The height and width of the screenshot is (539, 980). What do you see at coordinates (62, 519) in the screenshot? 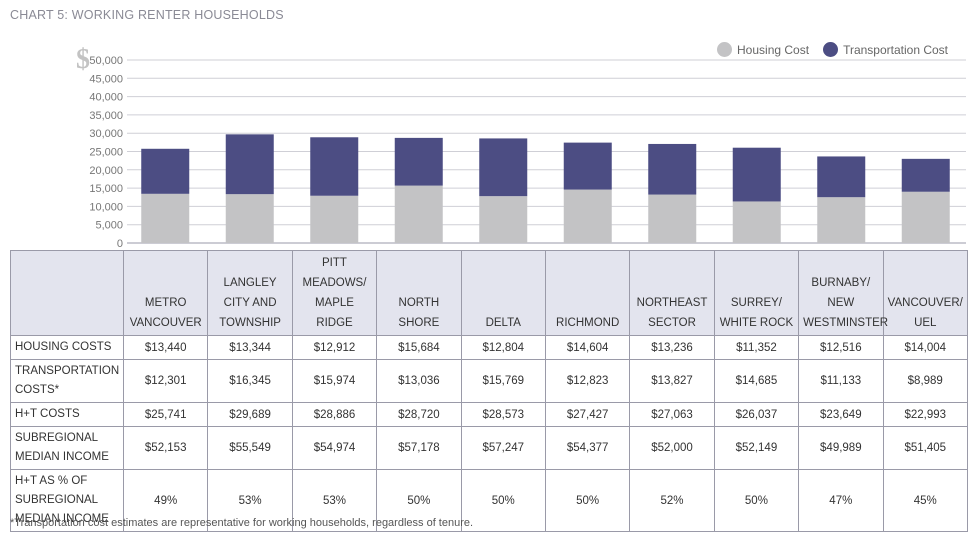
I see `row-label-line: MEDIAN INCOME` at bounding box center [62, 519].